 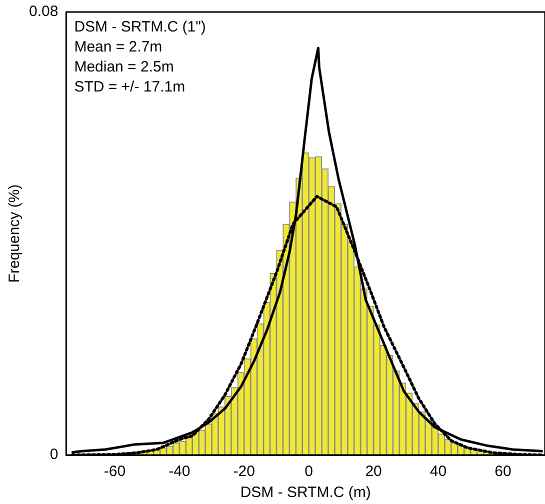 What do you see at coordinates (140, 27) in the screenshot?
I see `annotation: DSM - SRTM.C (1")` at bounding box center [140, 27].